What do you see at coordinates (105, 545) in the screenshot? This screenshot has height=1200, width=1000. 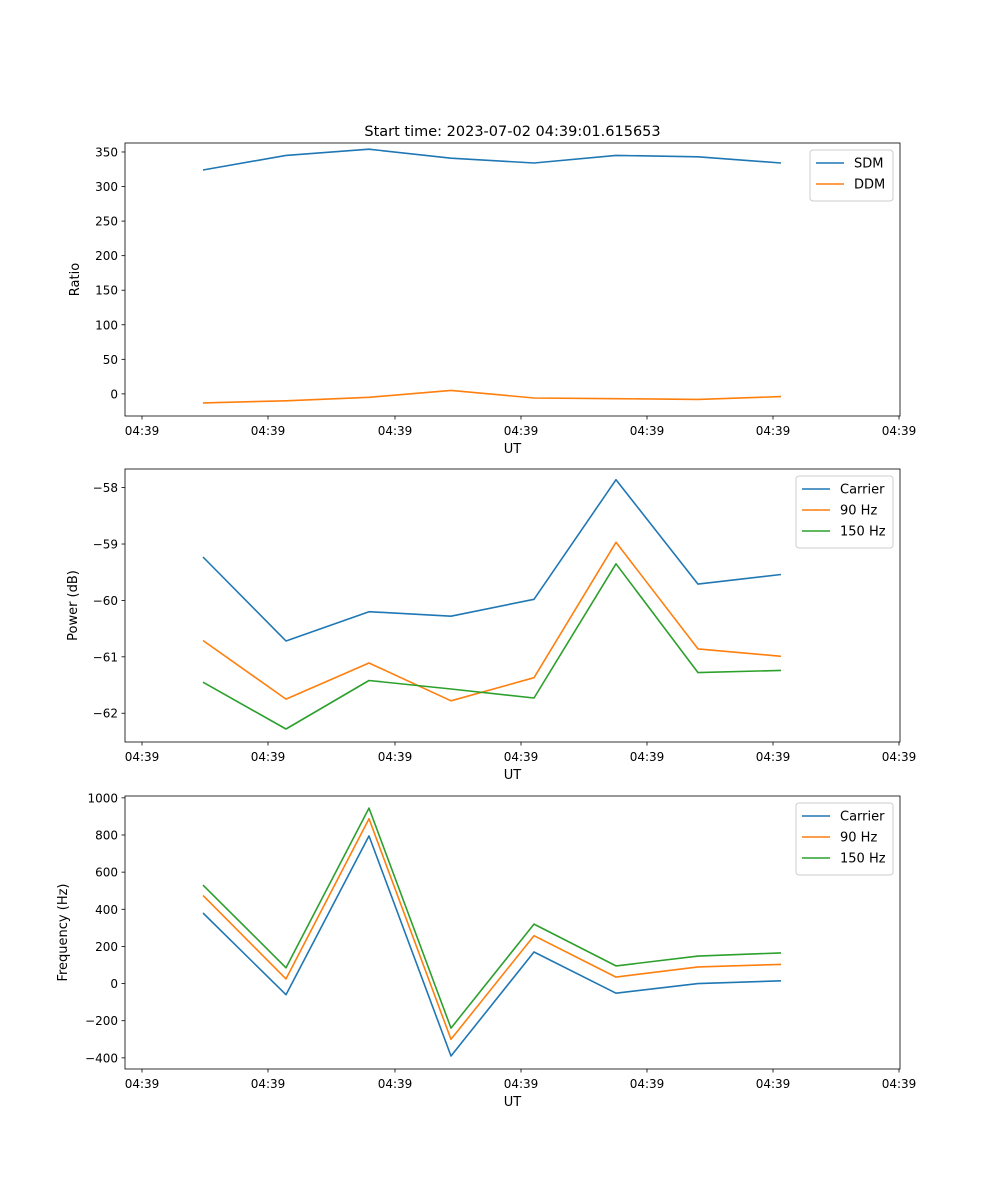 I see `y-tick-label: −59` at bounding box center [105, 545].